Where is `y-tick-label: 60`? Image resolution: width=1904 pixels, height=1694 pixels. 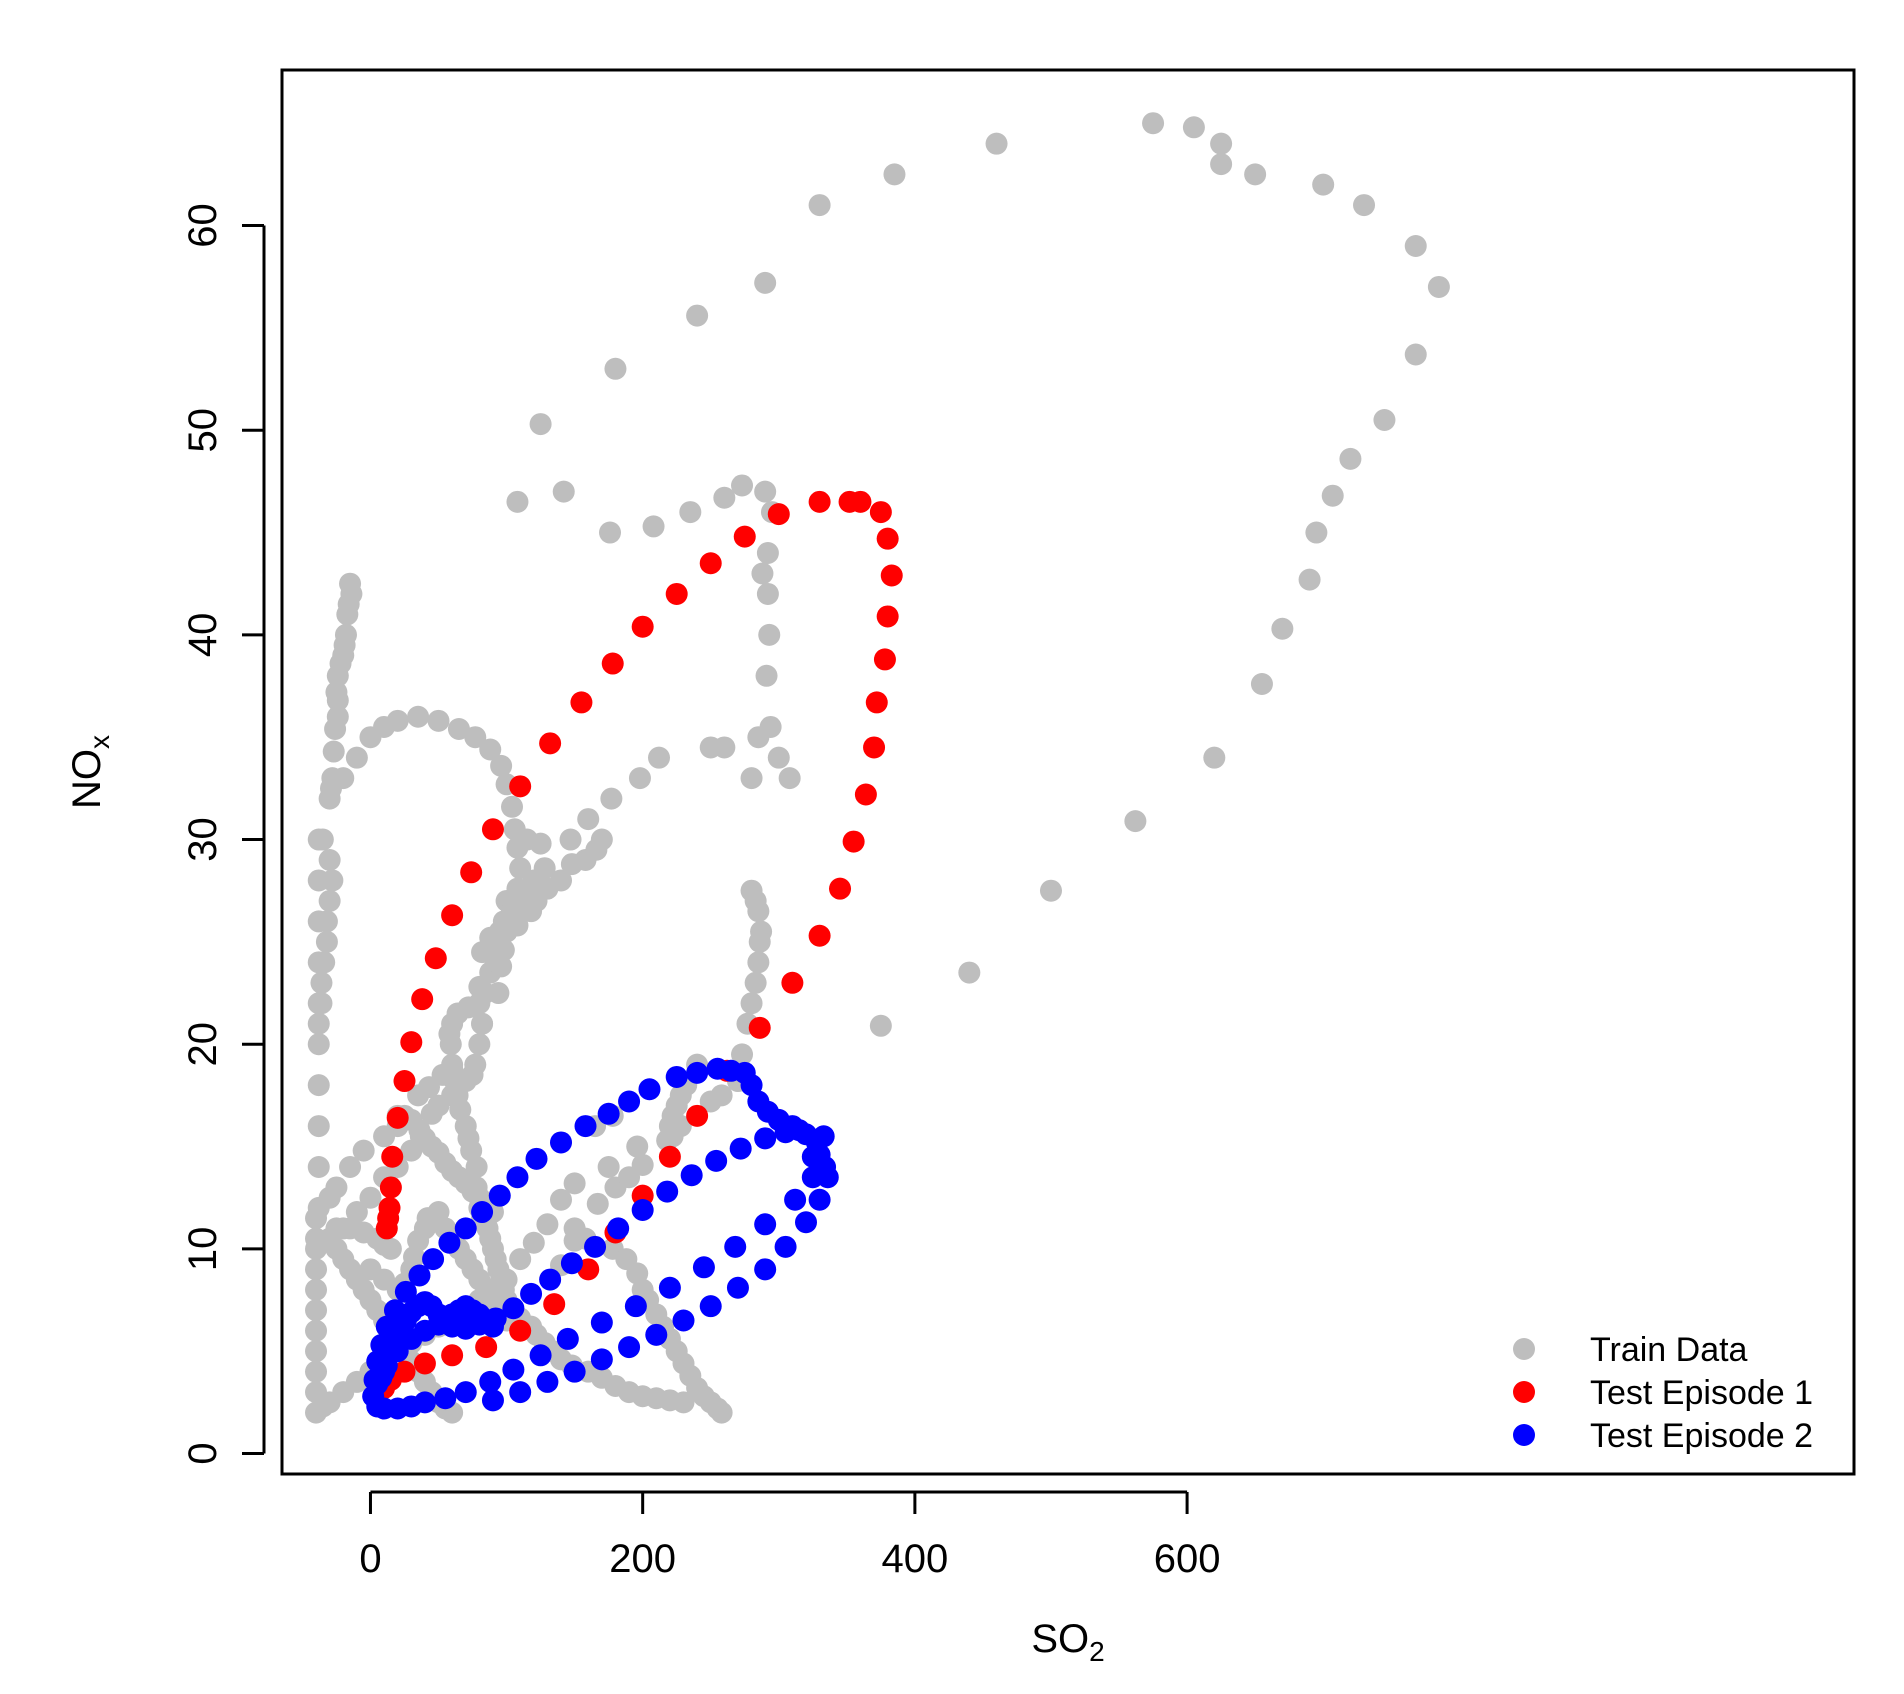 y-tick-label: 60 is located at coordinates (203, 225).